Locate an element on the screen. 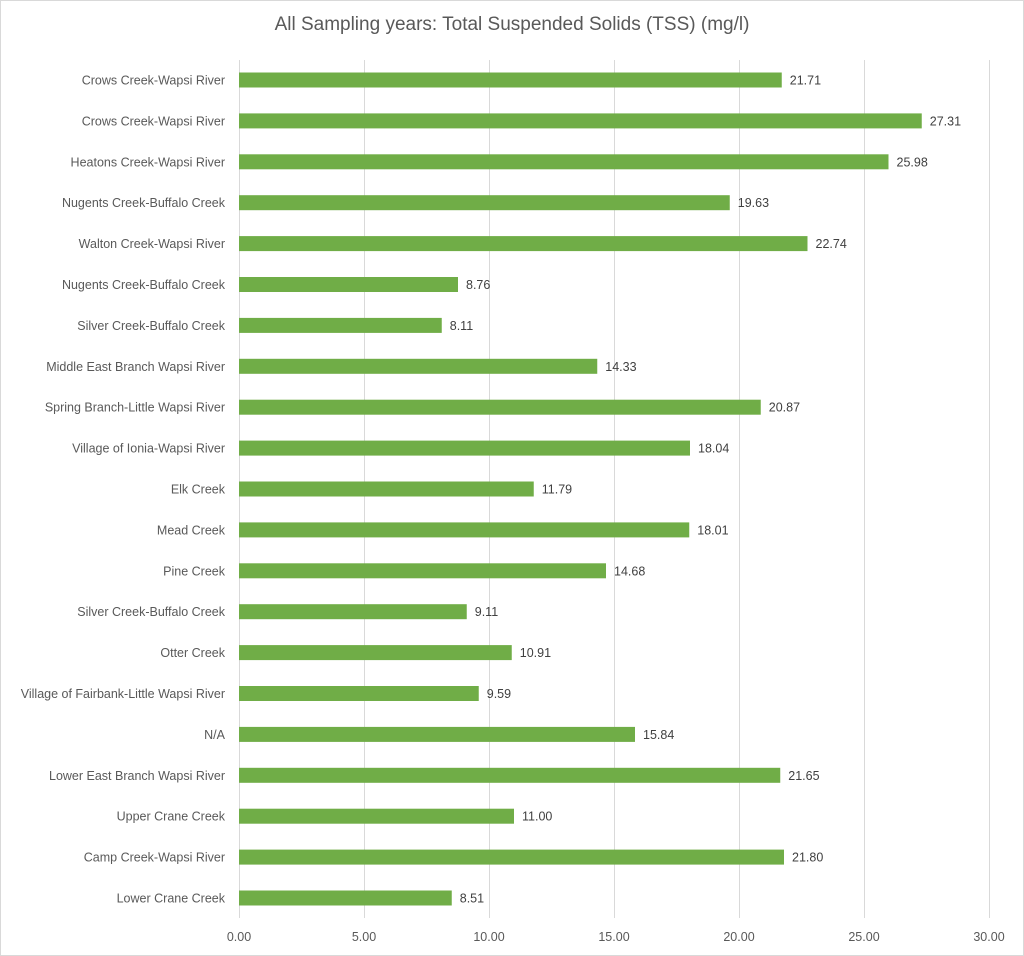 The width and height of the screenshot is (1024, 956). data-label: 18.04 is located at coordinates (713, 449).